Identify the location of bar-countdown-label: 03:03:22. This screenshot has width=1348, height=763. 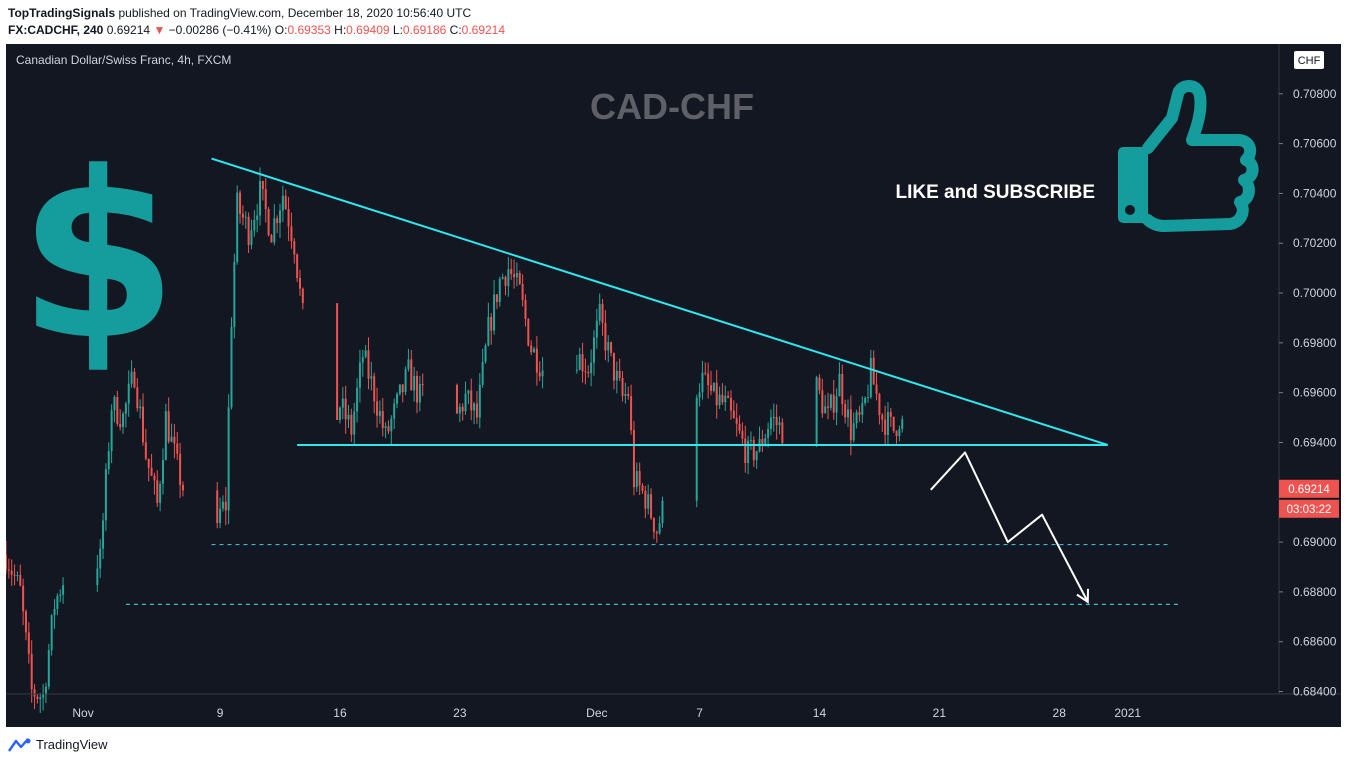
(1309, 510).